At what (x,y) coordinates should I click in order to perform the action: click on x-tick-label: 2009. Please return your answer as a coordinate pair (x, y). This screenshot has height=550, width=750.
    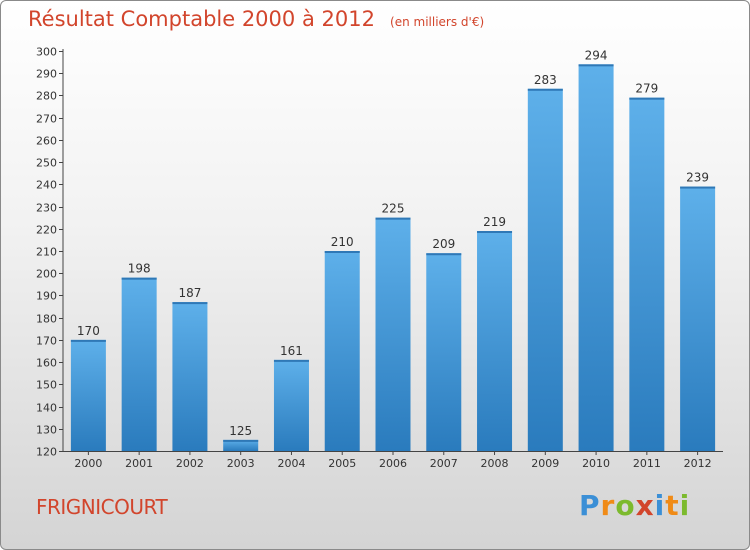
    Looking at the image, I should click on (545, 463).